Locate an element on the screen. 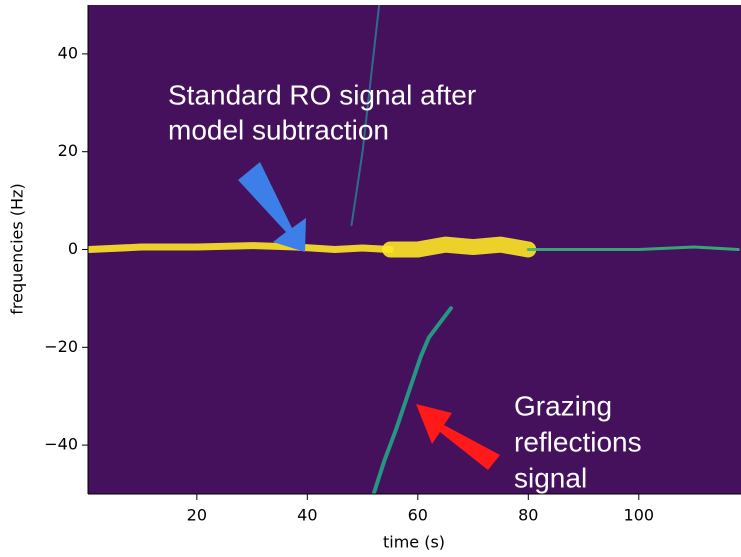 The height and width of the screenshot is (557, 741). x-tick-label: 80 is located at coordinates (528, 515).